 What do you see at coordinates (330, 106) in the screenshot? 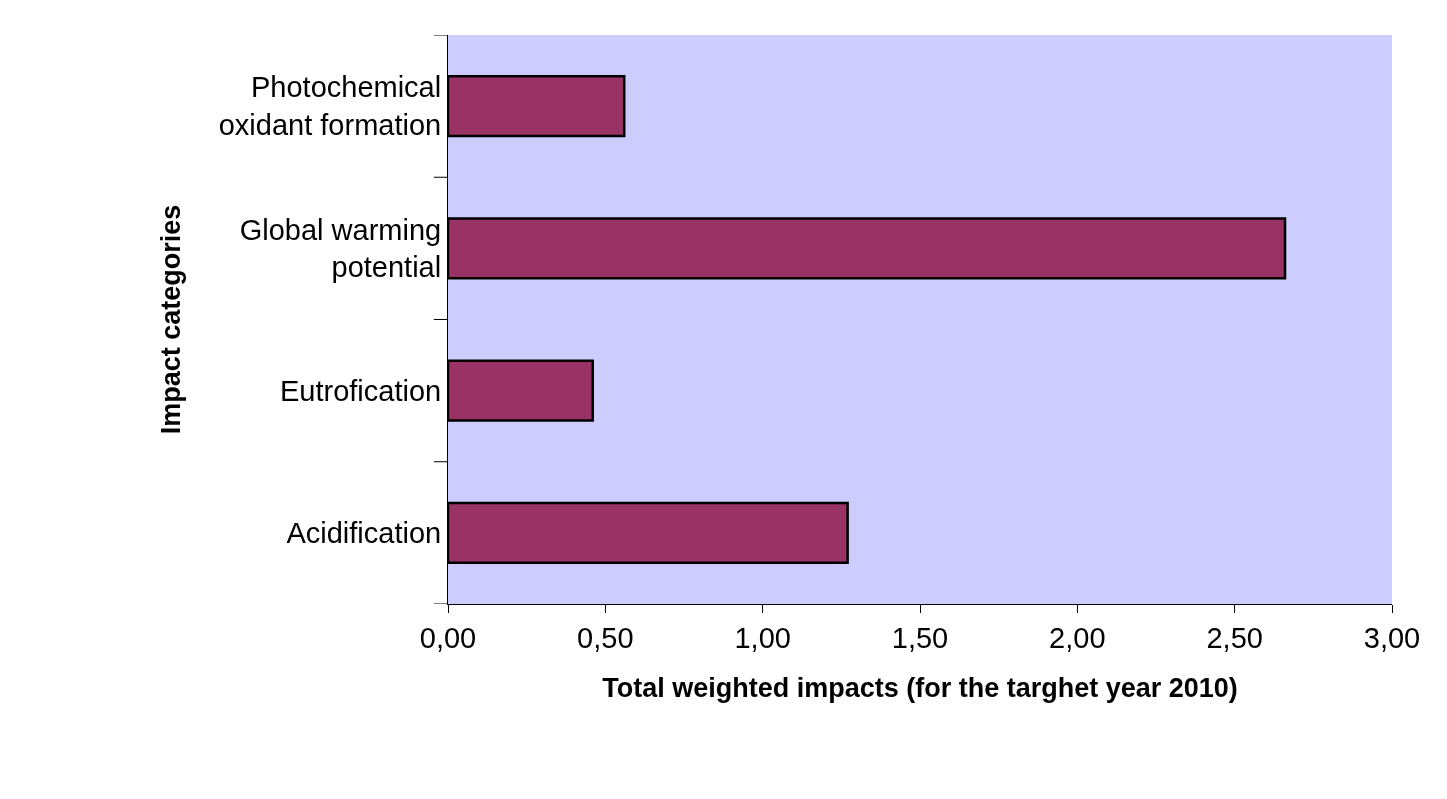
I see `y-tick-label: Photochemical oxidant formation` at bounding box center [330, 106].